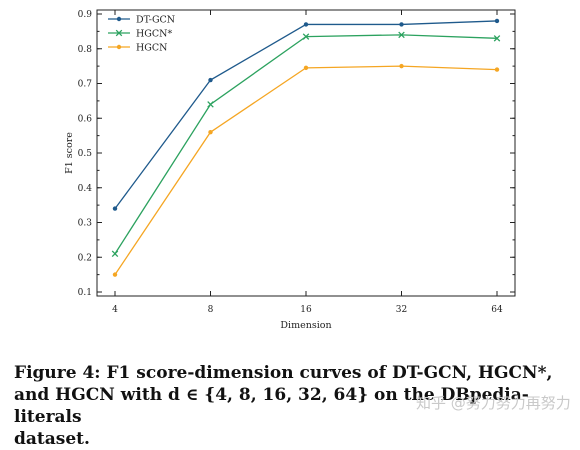 Image resolution: width=580 pixels, height=450 pixels. I want to click on caption-line-3: dataset., so click(52, 439).